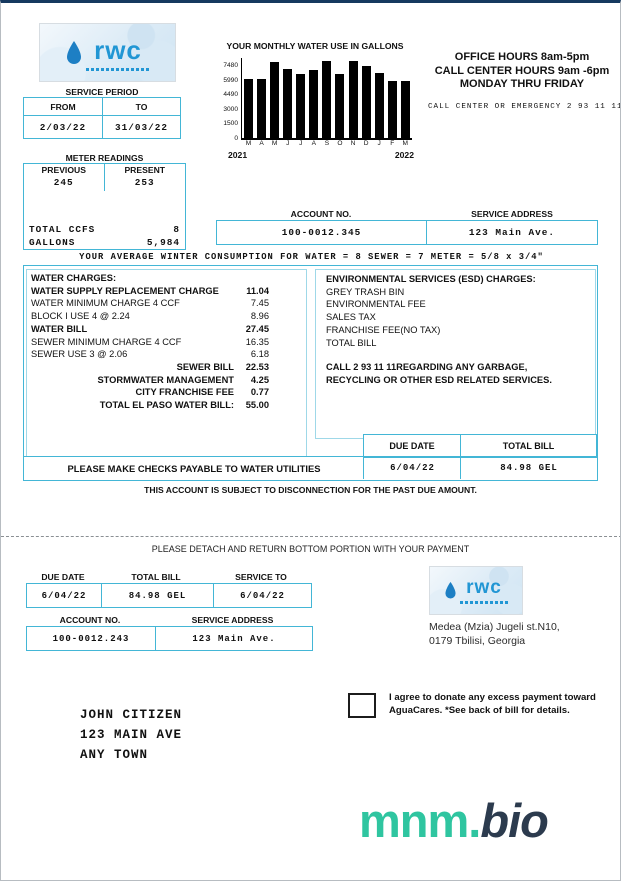 This screenshot has height=881, width=621. Describe the element at coordinates (450, 590) in the screenshot. I see `stub-water-drop-icon` at that location.